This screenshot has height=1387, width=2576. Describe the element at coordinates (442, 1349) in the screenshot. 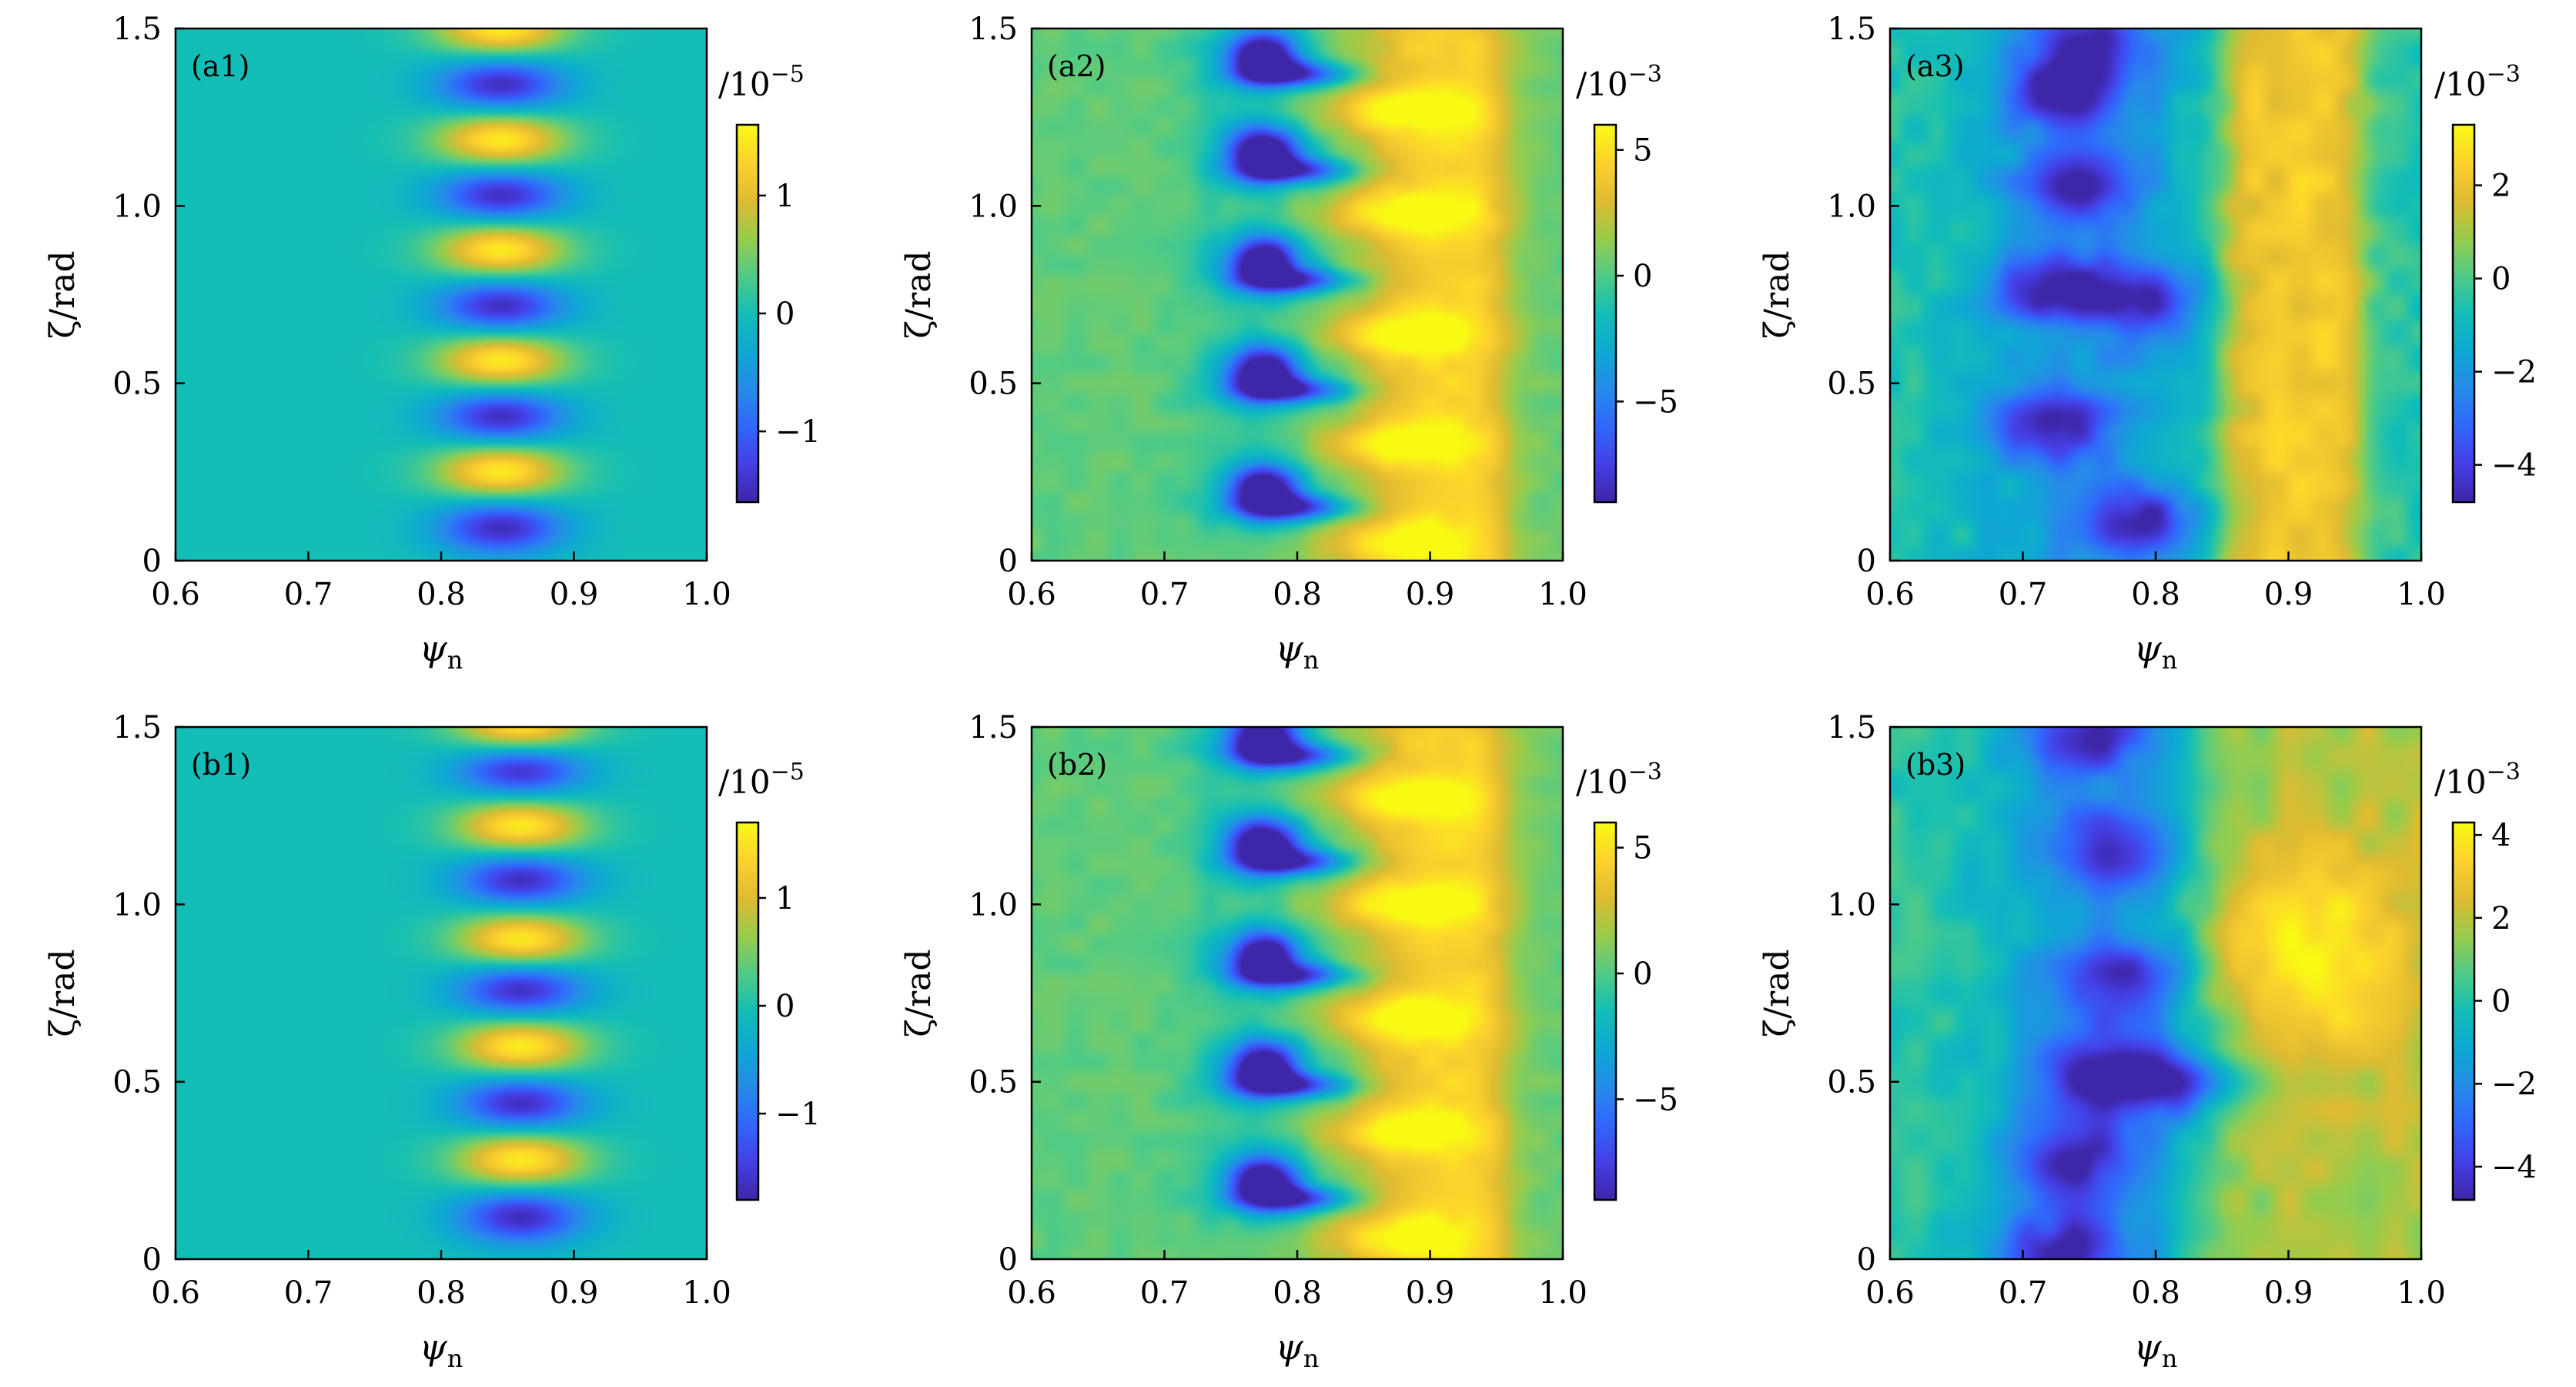

I see `x-axis-label: ψn` at that location.